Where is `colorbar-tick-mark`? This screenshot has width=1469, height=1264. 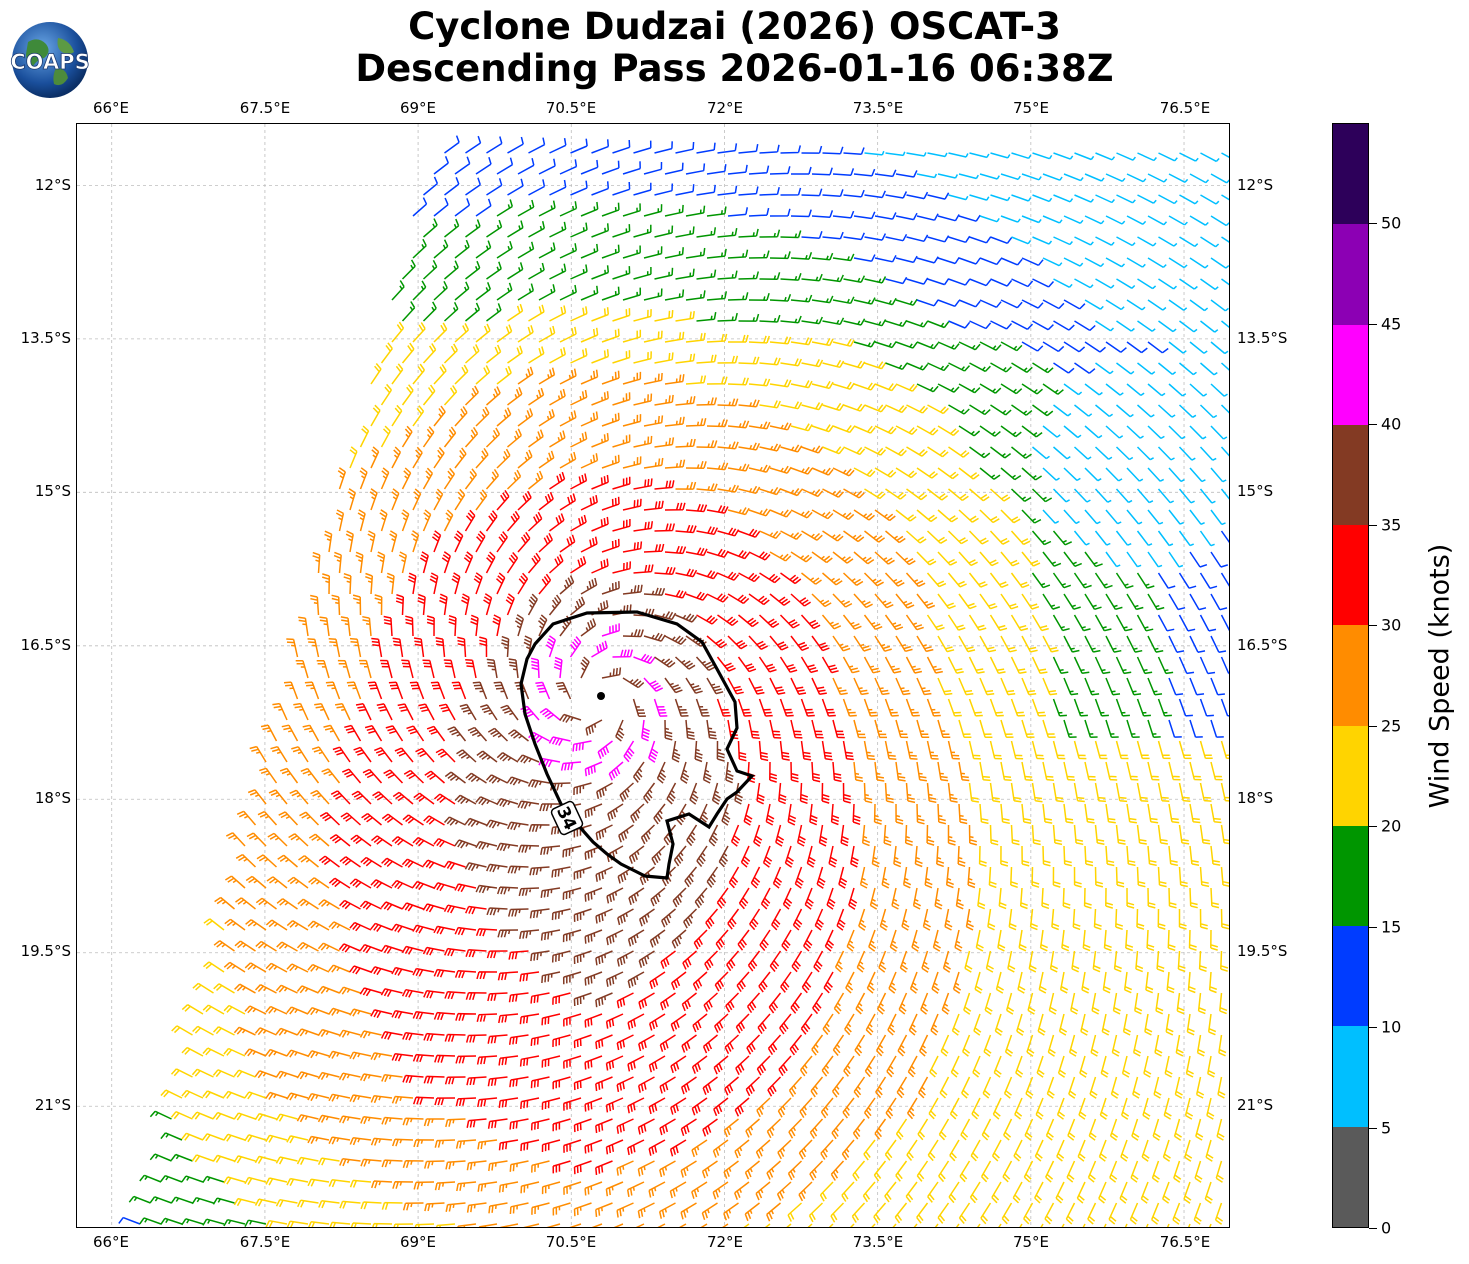
colorbar-tick-mark is located at coordinates (1373, 324).